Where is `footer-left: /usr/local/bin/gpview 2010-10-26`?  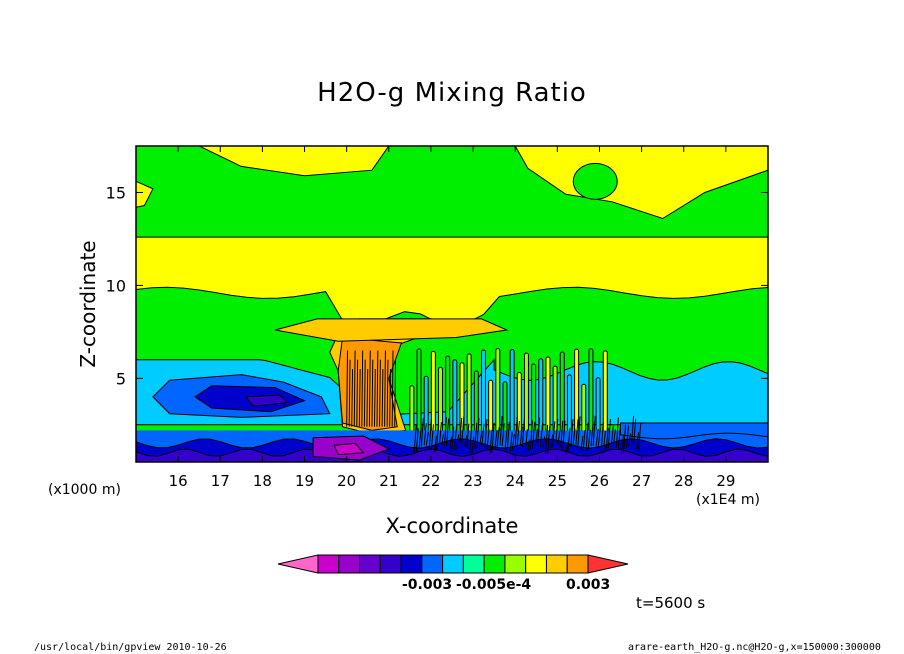
footer-left: /usr/local/bin/gpview 2010-10-26 is located at coordinates (130, 647).